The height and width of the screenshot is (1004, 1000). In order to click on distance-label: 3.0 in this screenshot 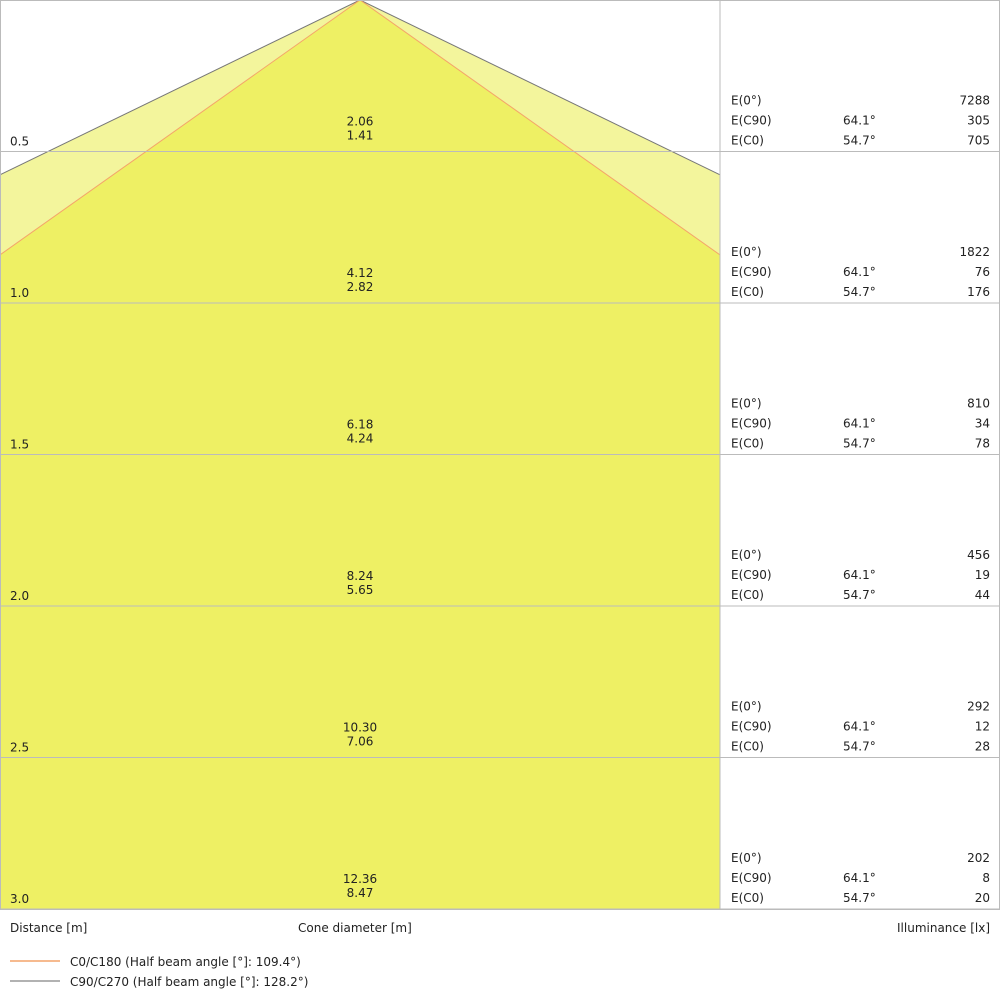, I will do `click(19, 899)`.